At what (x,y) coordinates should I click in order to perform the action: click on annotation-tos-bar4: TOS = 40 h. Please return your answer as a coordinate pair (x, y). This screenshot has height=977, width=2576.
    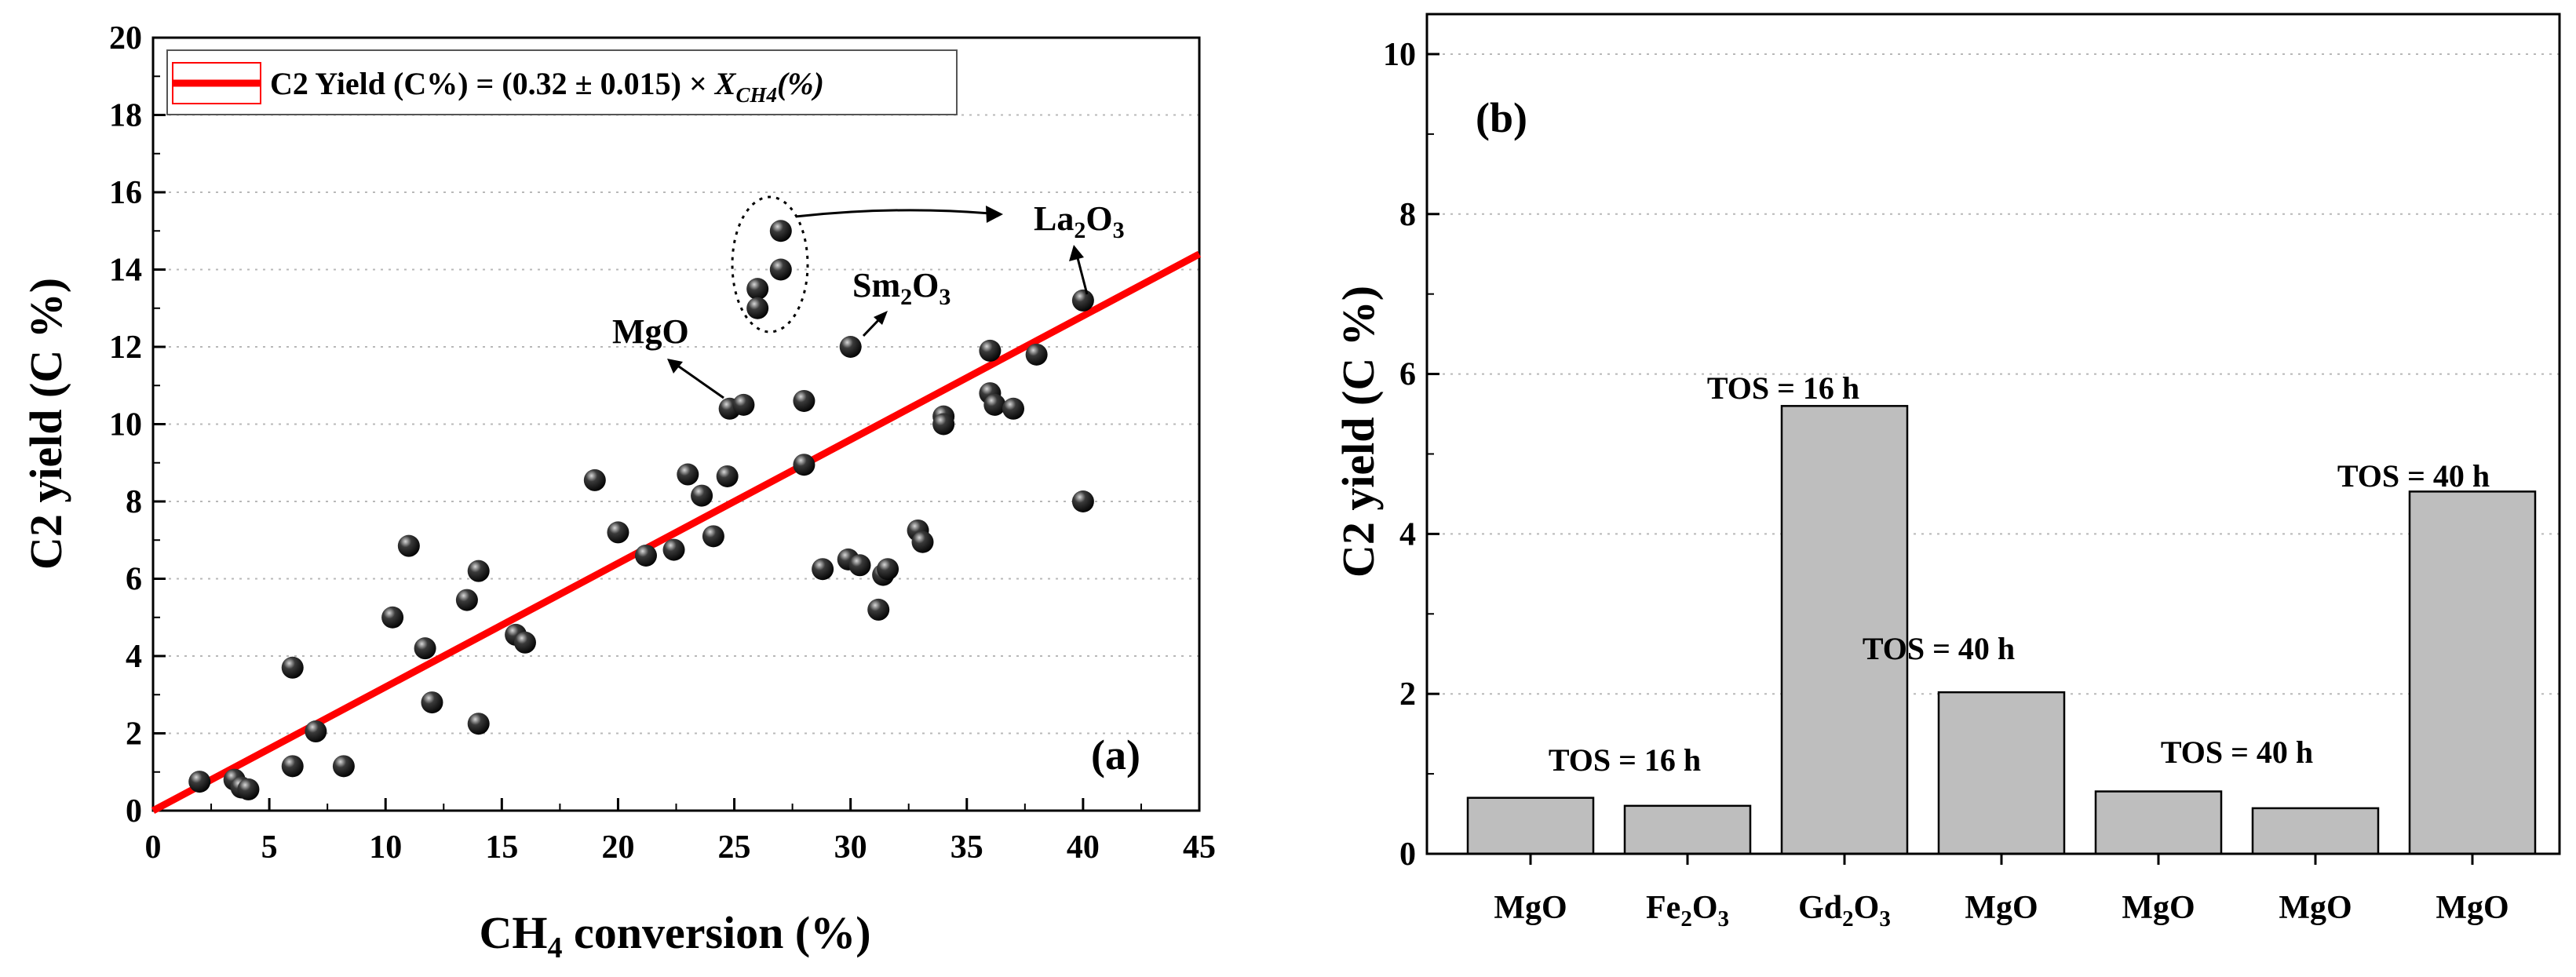
    Looking at the image, I should click on (1939, 649).